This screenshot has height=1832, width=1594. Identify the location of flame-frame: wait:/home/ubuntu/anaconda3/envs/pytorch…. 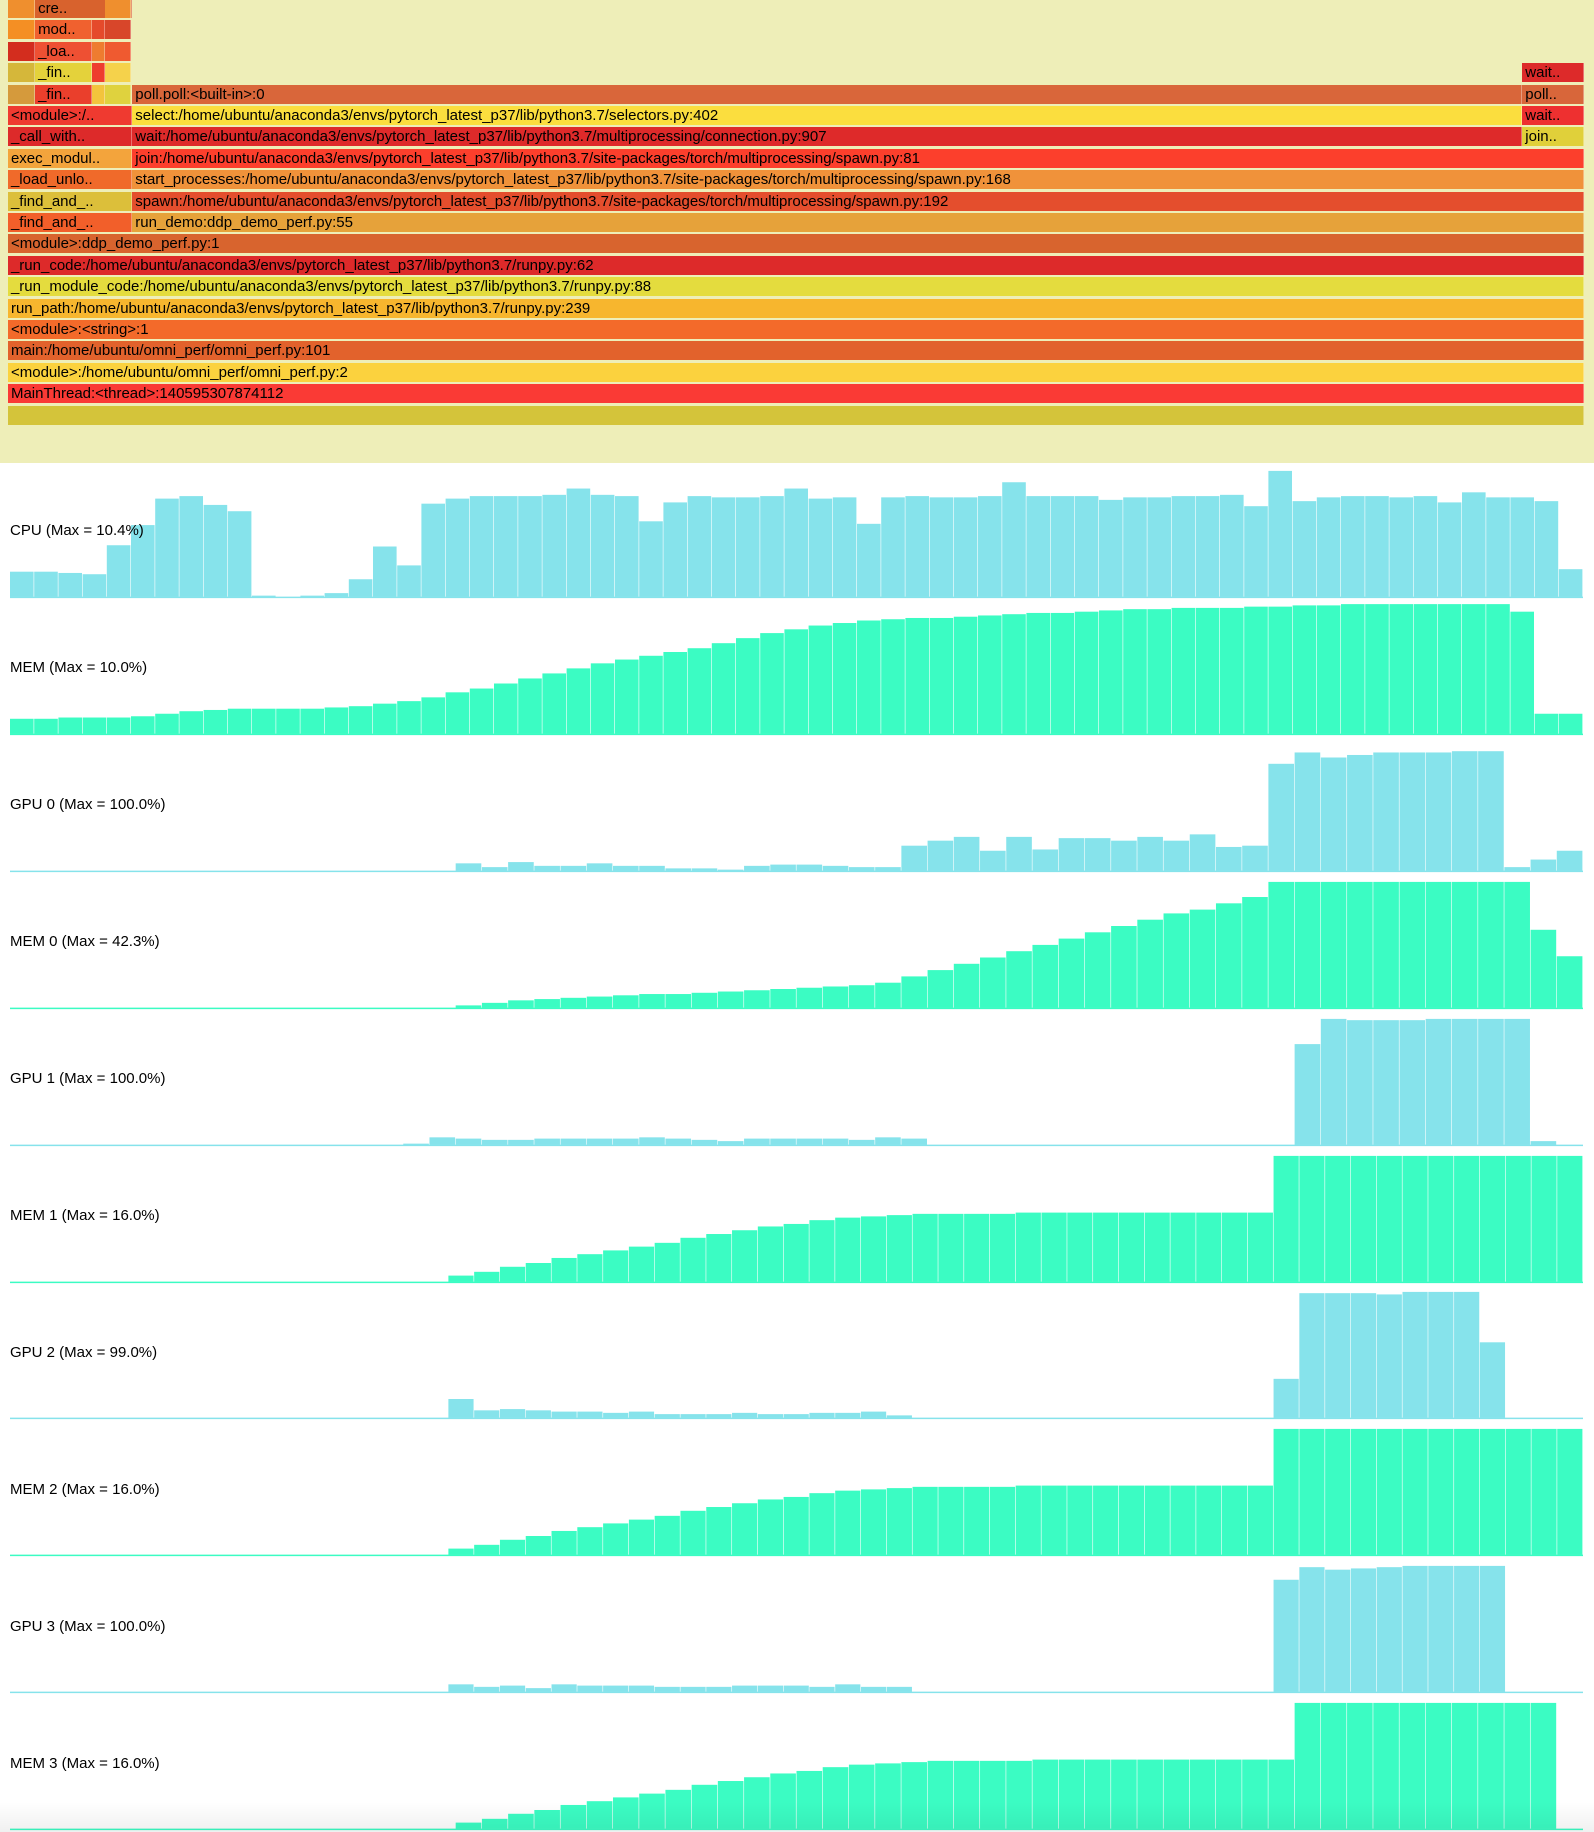
(827, 137).